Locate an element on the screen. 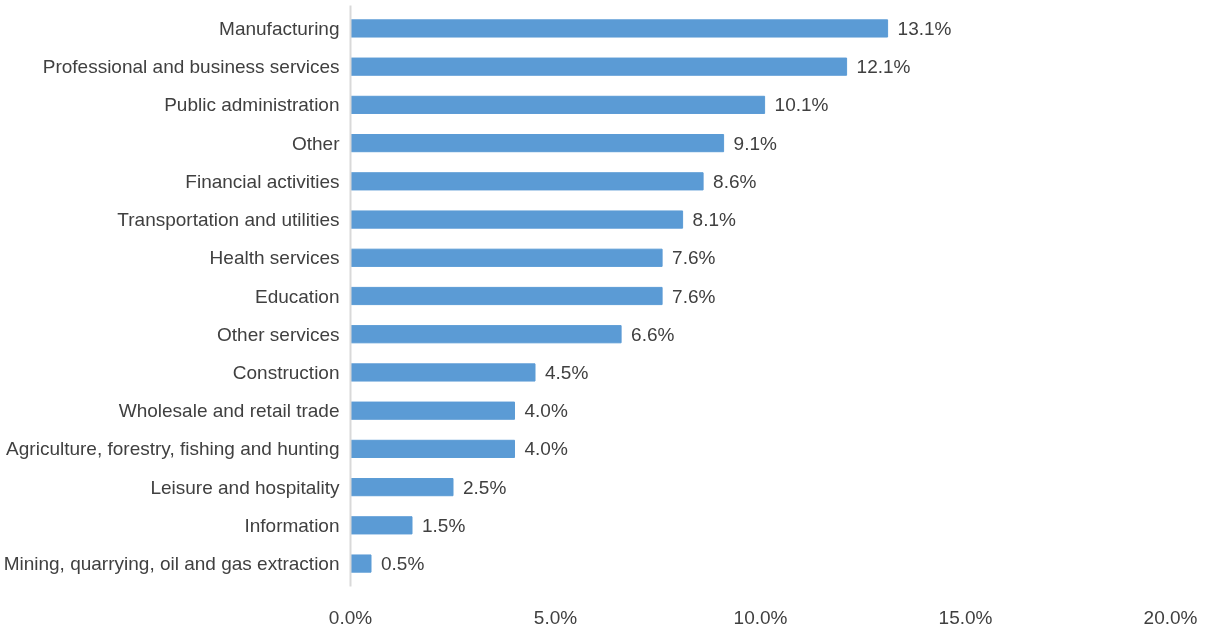  data-label: 1.5% is located at coordinates (444, 525).